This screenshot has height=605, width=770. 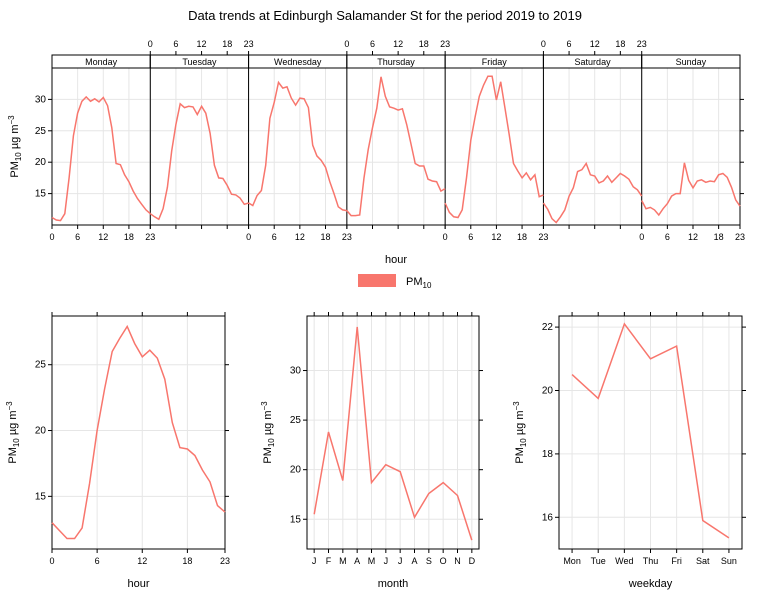 I want to click on y-tick-label: 22, so click(x=548, y=327).